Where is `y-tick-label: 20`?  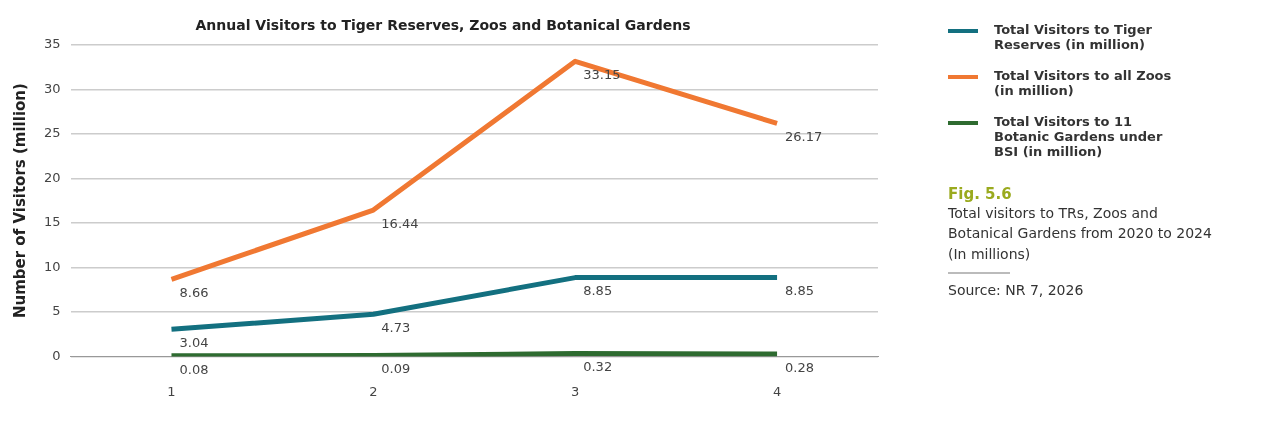 y-tick-label: 20 is located at coordinates (52, 177).